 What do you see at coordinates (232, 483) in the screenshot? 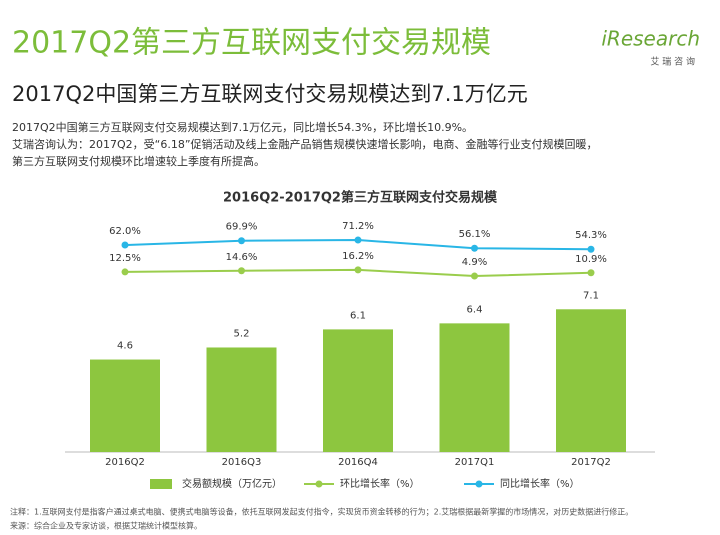
I see `legend-label: 交易额规模（万亿元）` at bounding box center [232, 483].